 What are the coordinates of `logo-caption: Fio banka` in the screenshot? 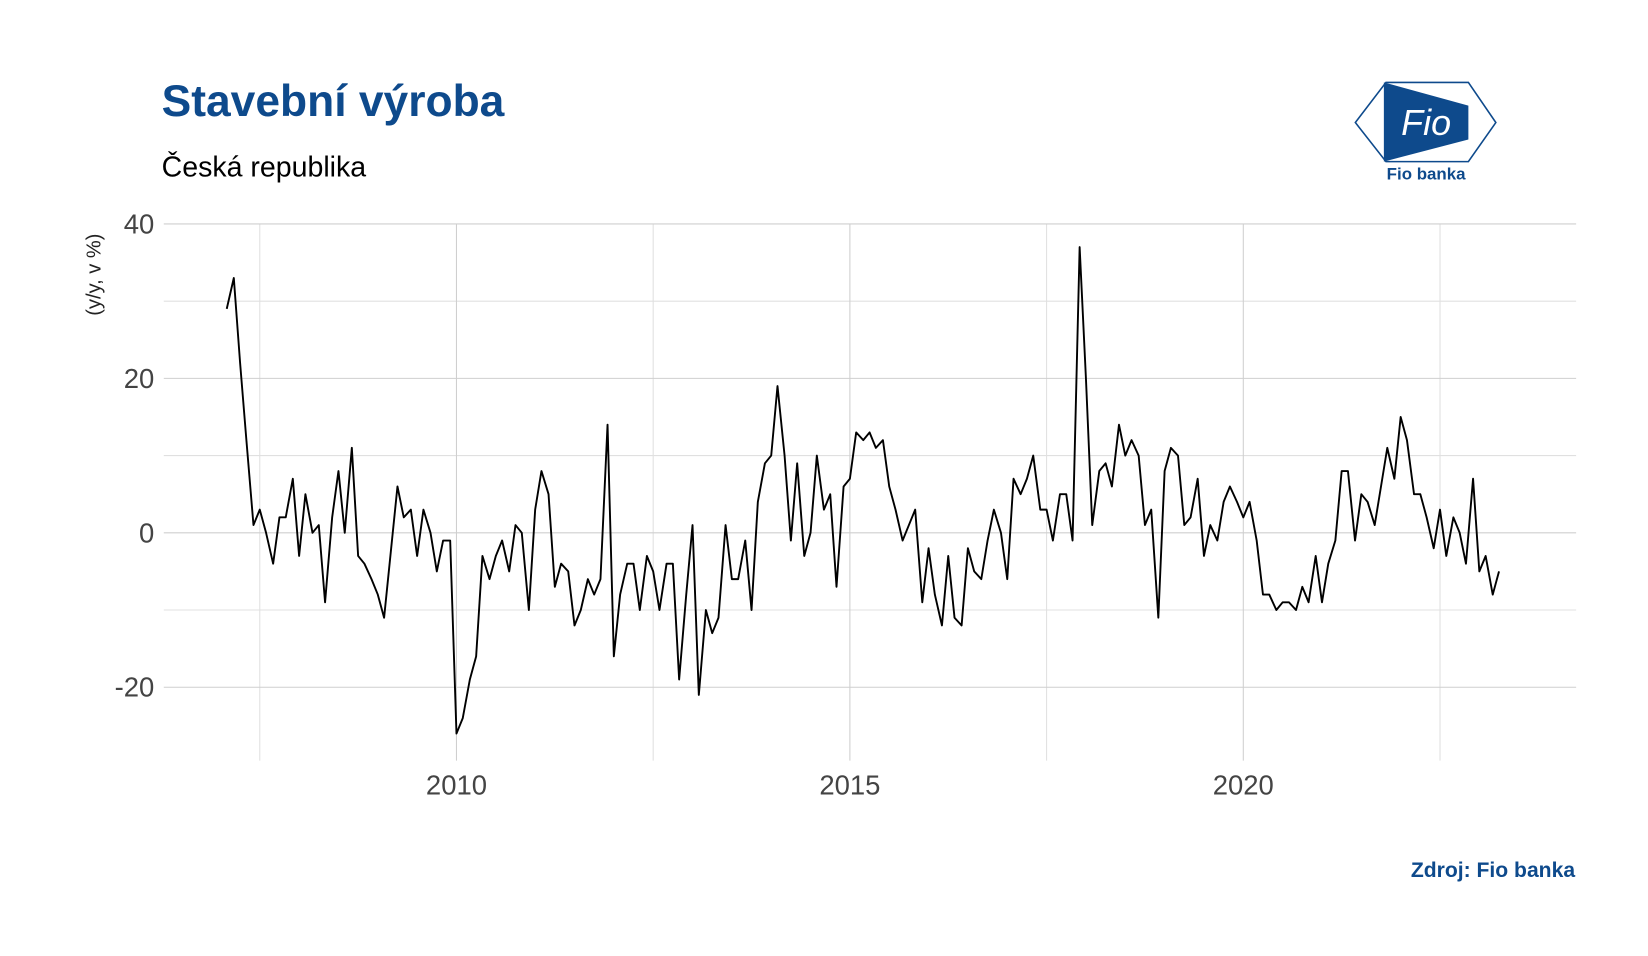 It's located at (1426, 174).